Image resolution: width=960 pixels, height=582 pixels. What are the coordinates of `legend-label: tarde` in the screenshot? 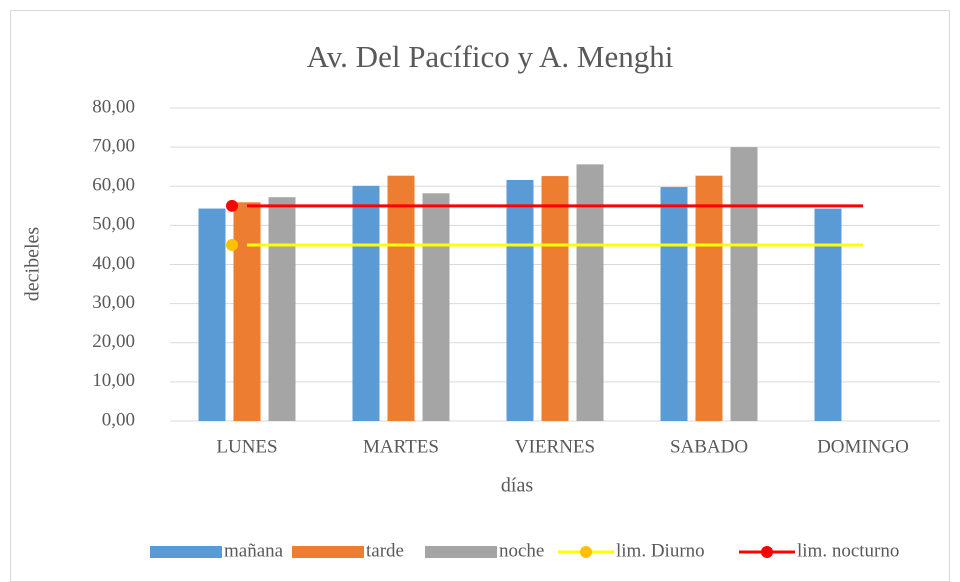 It's located at (385, 550).